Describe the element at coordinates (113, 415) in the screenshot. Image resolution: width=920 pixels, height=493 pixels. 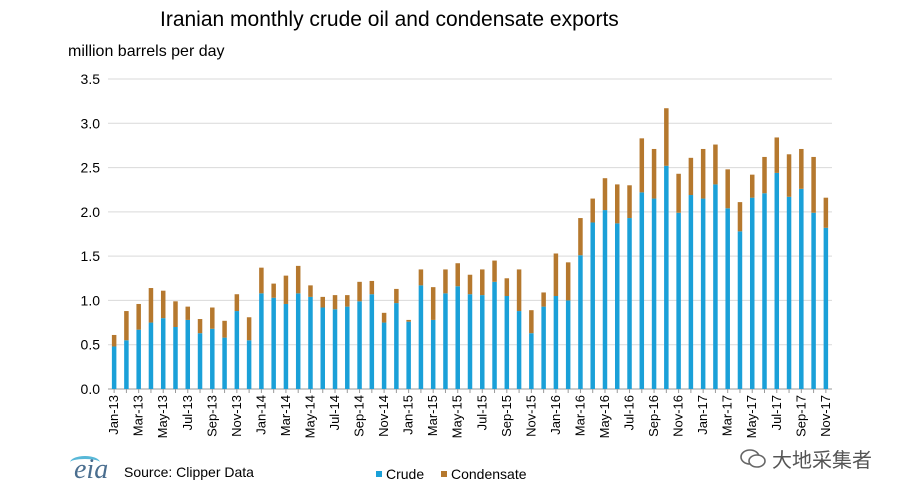
I see `x-tick-label: Jan-13` at that location.